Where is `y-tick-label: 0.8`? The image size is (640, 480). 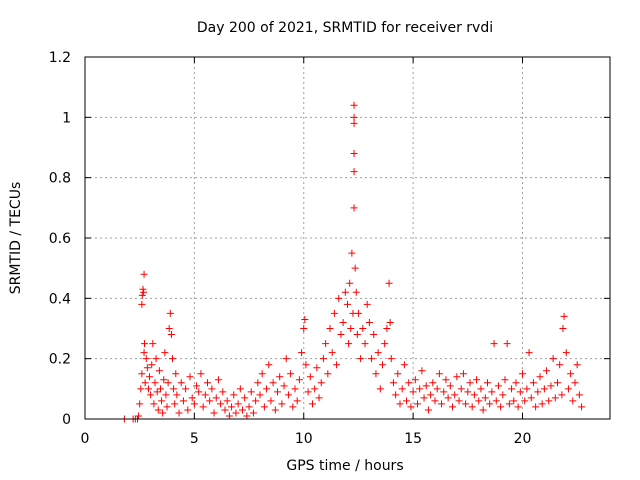 y-tick-label: 0.8 is located at coordinates (60, 179).